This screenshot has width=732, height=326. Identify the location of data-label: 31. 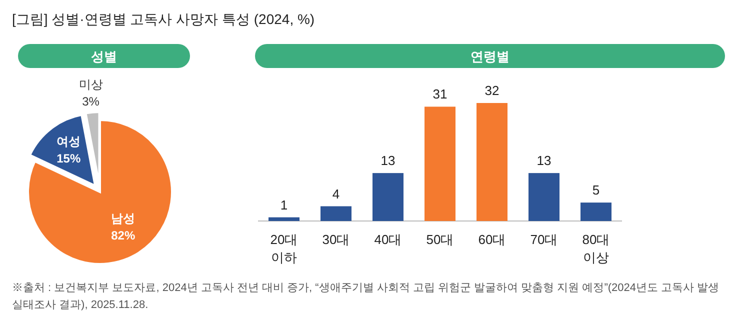
(440, 94).